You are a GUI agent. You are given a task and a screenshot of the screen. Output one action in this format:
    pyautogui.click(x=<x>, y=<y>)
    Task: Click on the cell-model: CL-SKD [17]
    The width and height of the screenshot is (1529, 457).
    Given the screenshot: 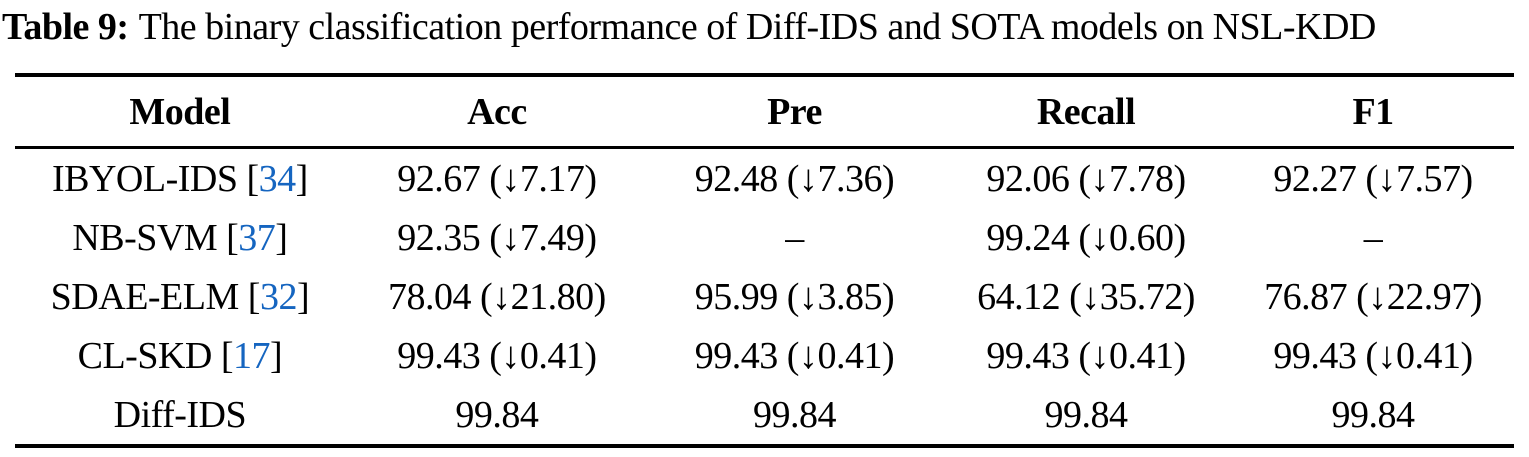 What is the action you would take?
    pyautogui.click(x=180, y=356)
    